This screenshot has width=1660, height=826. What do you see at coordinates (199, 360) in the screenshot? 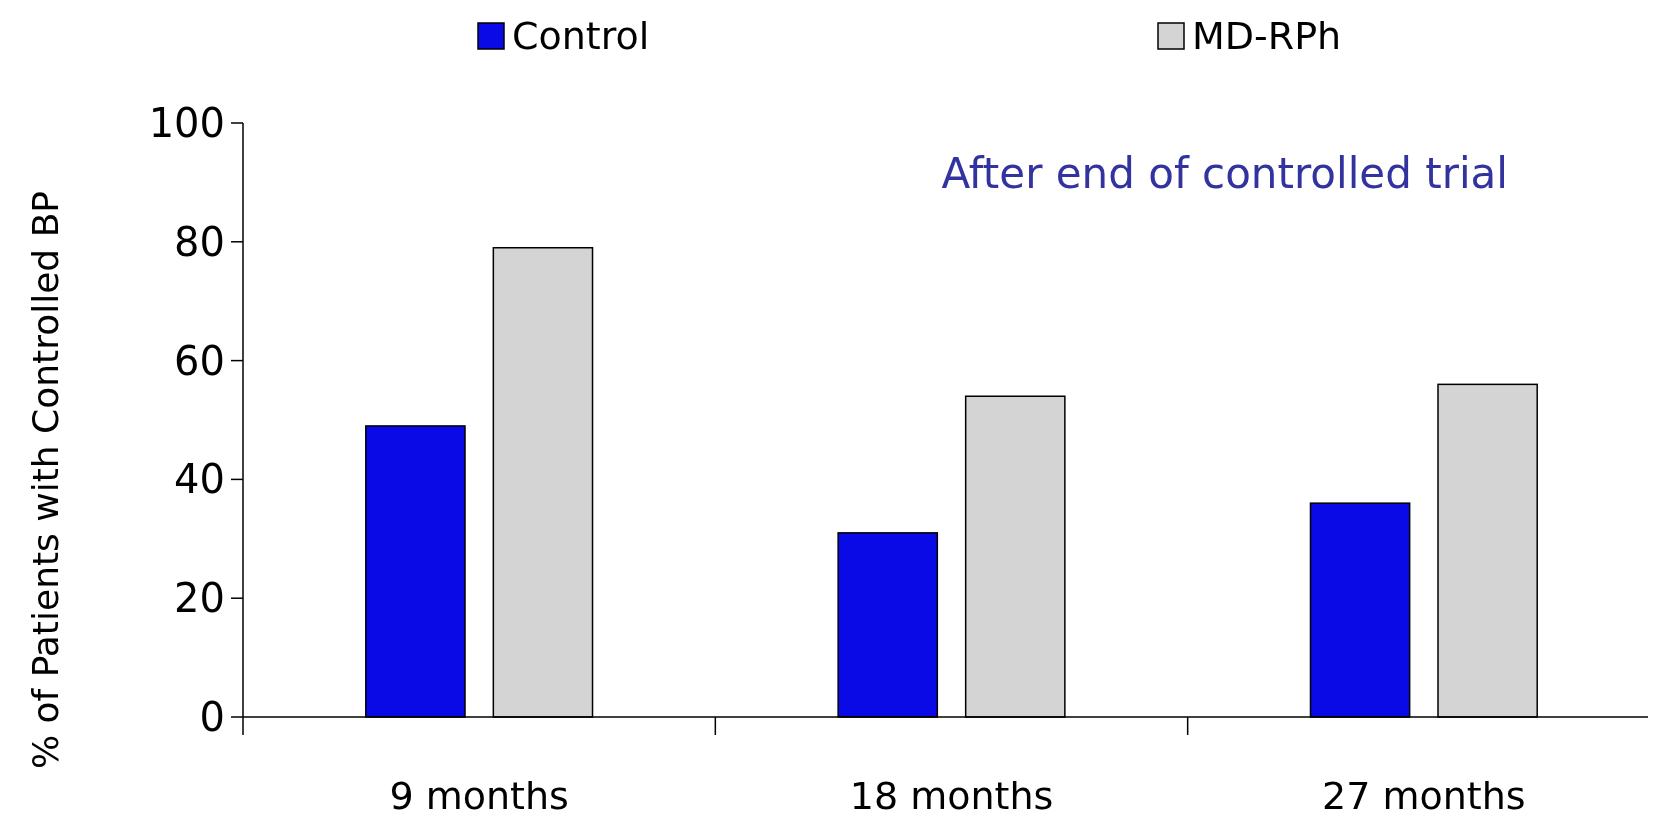
I see `y-tick-label: 60` at bounding box center [199, 360].